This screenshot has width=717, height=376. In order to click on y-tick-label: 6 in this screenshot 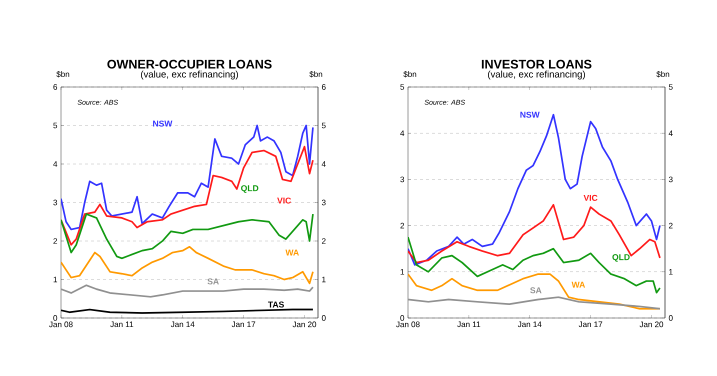, I will do `click(55, 87)`.